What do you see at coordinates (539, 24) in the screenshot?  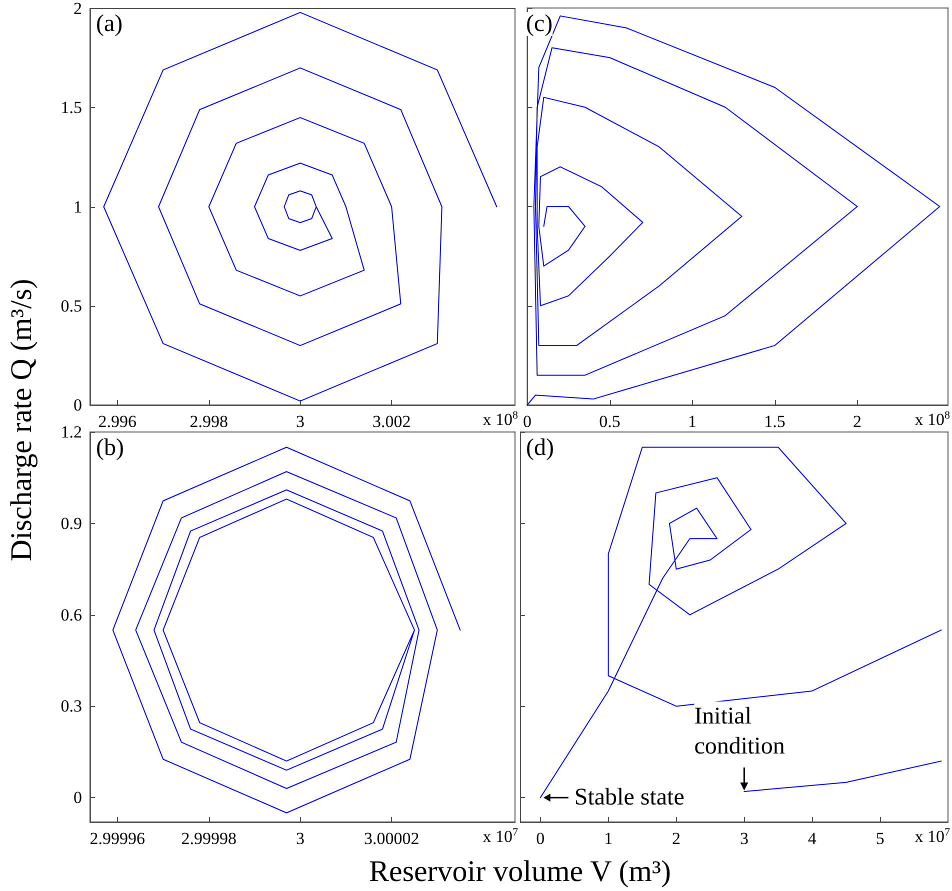 I see `annotation: (c)` at bounding box center [539, 24].